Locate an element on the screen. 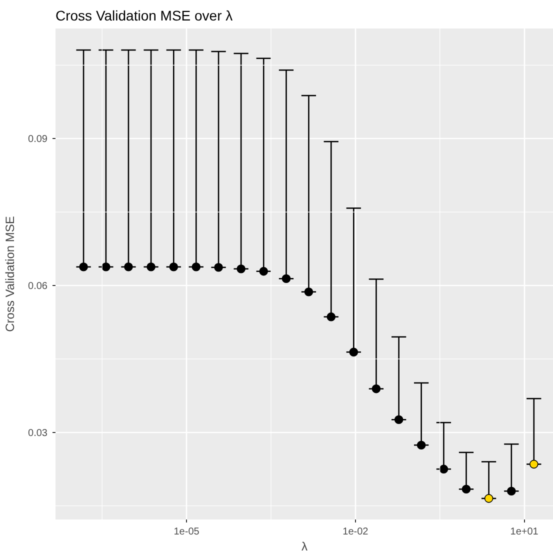 The width and height of the screenshot is (553, 556). chart-title: Cross Validation MSE over λ is located at coordinates (144, 16).